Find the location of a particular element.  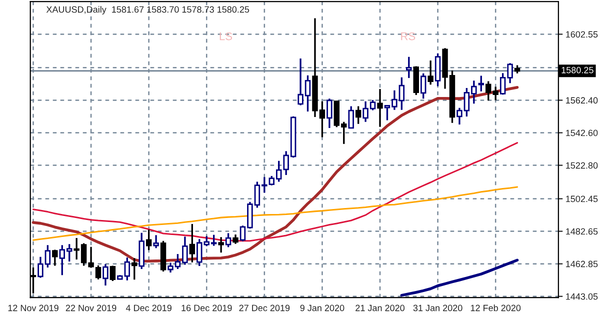

y-tick-label: 1522.80 is located at coordinates (582, 165).